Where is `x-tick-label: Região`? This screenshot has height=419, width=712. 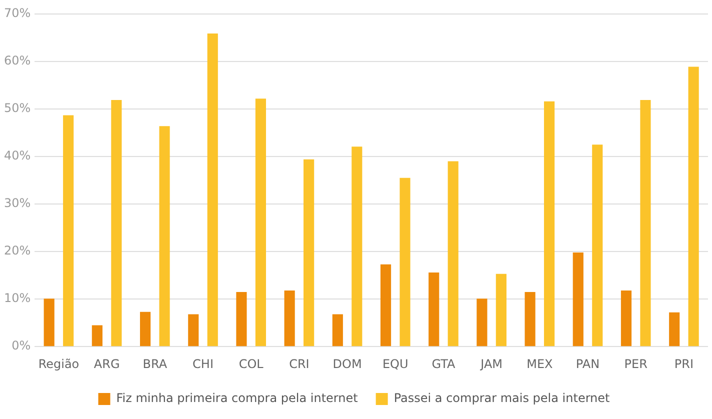 x-tick-label: Região is located at coordinates (59, 363).